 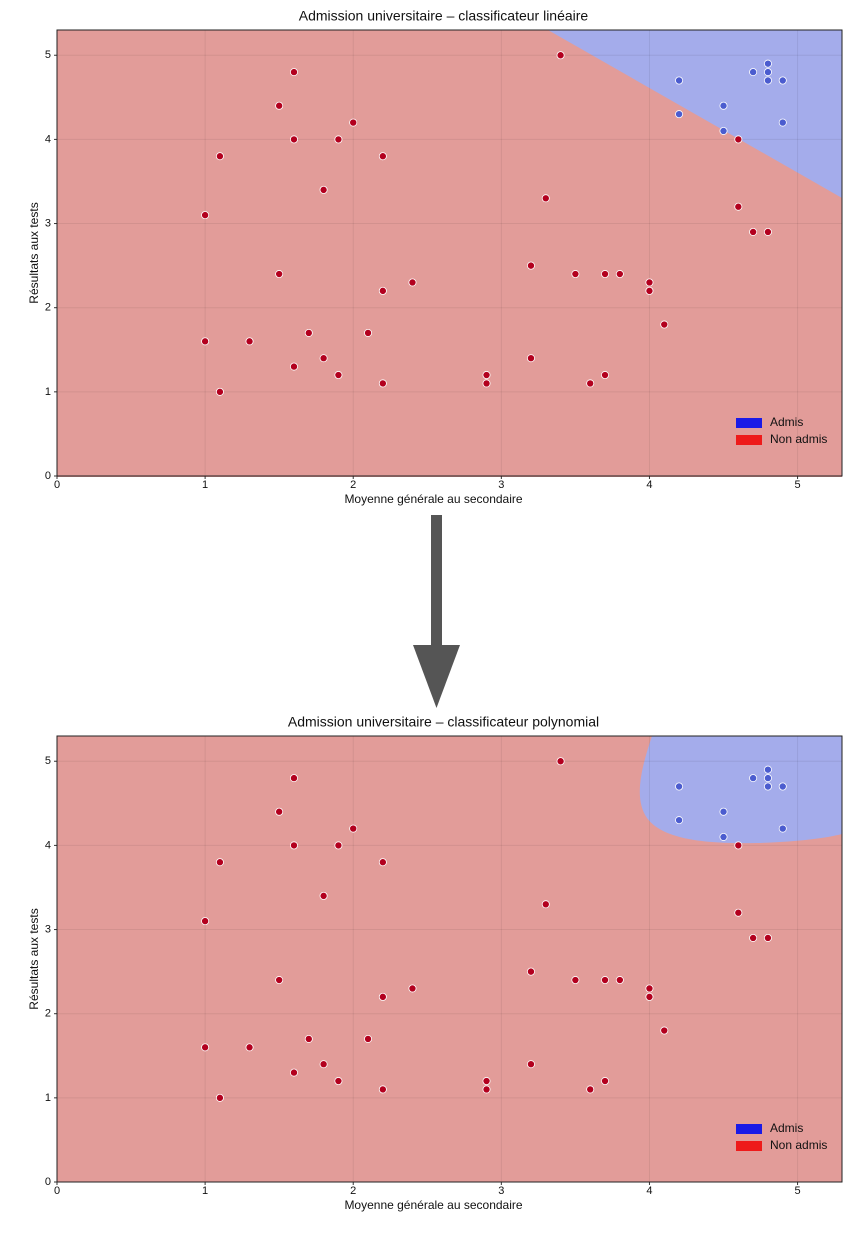 What do you see at coordinates (48, 1098) in the screenshot?
I see `y-tick-label: 1` at bounding box center [48, 1098].